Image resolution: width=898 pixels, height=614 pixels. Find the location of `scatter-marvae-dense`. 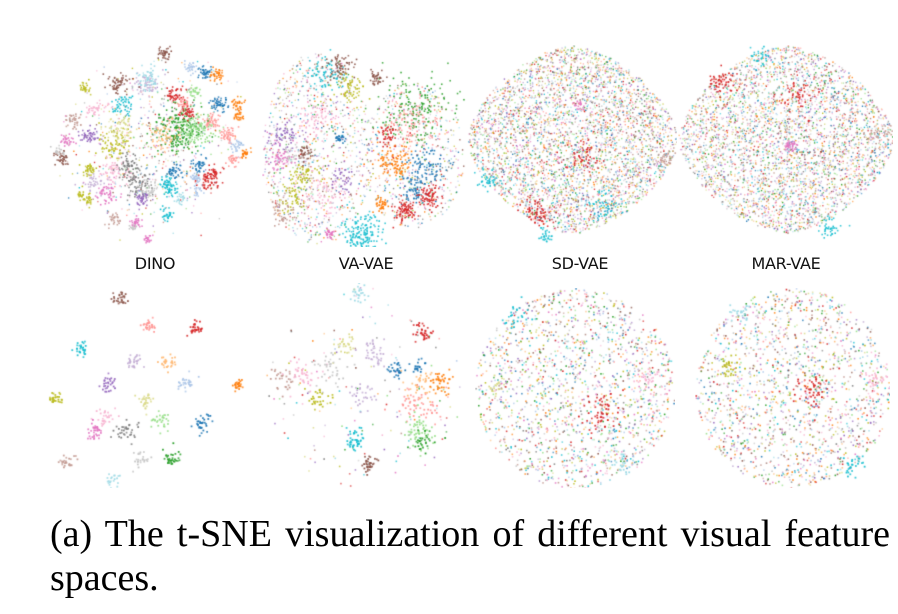

scatter-marvae-dense is located at coordinates (785, 145).